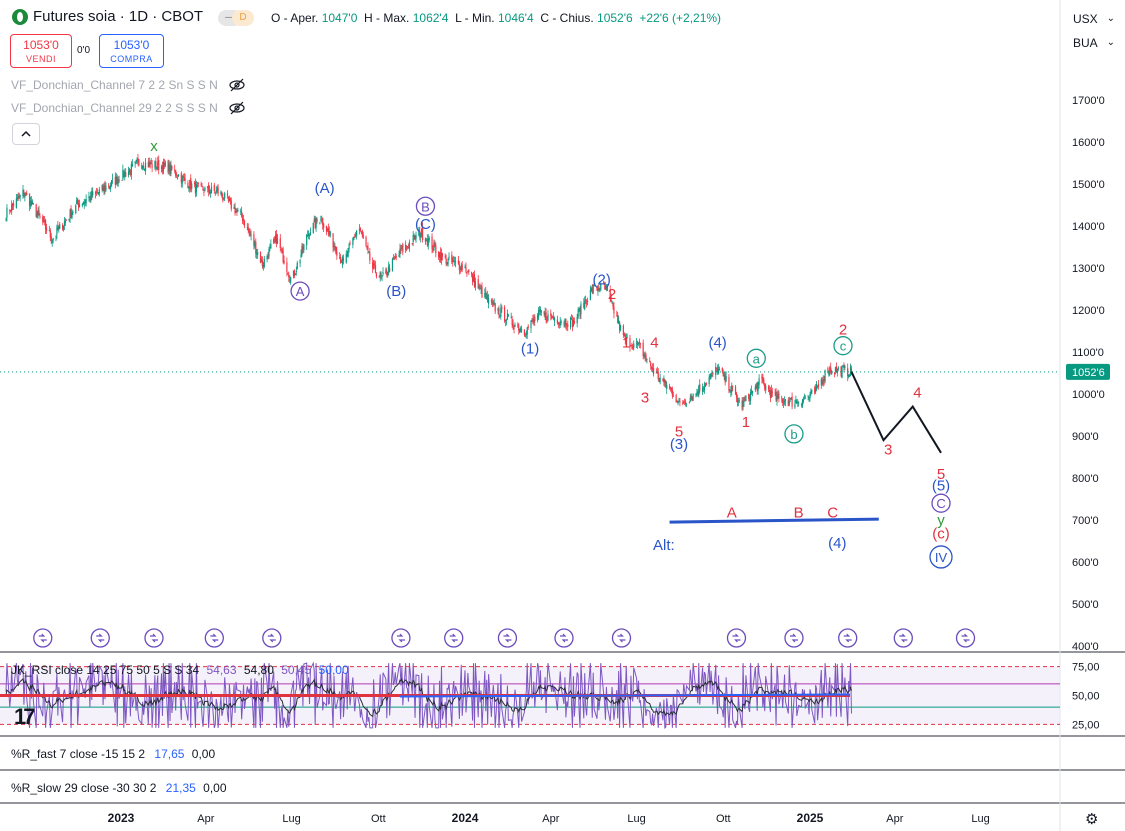  Describe the element at coordinates (41, 51) in the screenshot. I see `sell-button: 1053'0 VENDI` at that location.